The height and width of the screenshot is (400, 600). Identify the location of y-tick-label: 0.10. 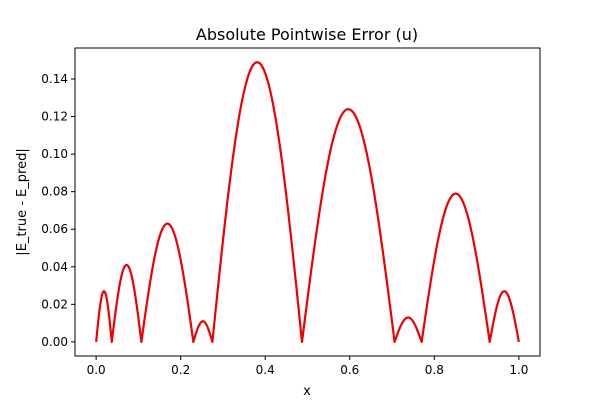
(54, 154).